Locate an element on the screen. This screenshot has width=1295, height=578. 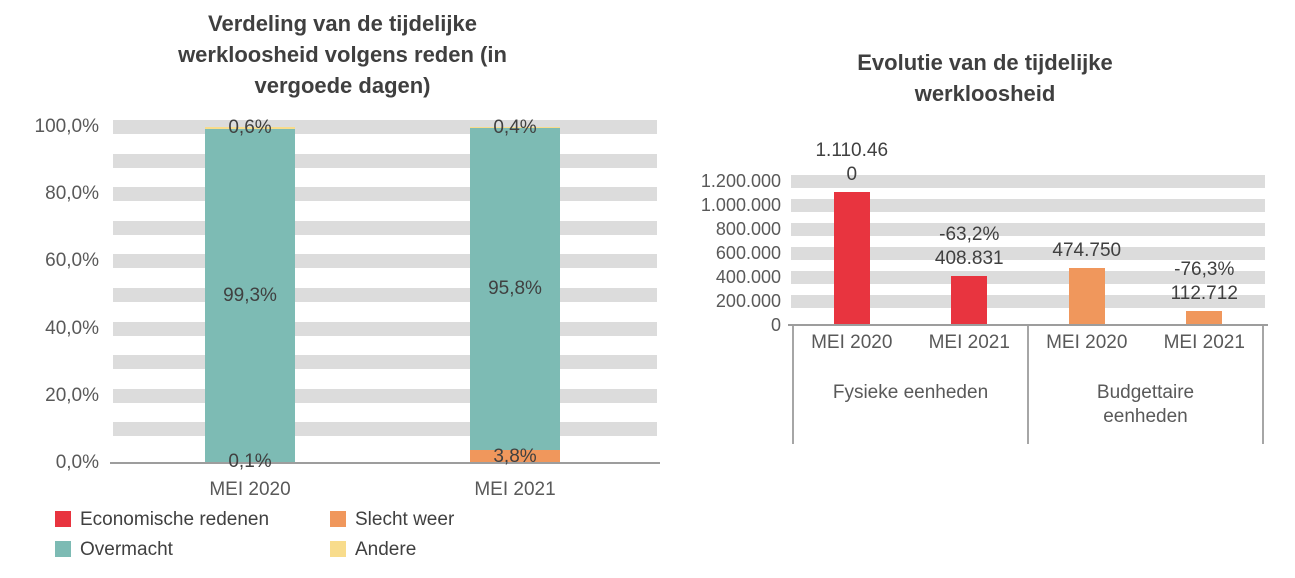
bar-fysieke-eenheden-mei-2021 is located at coordinates (969, 300).